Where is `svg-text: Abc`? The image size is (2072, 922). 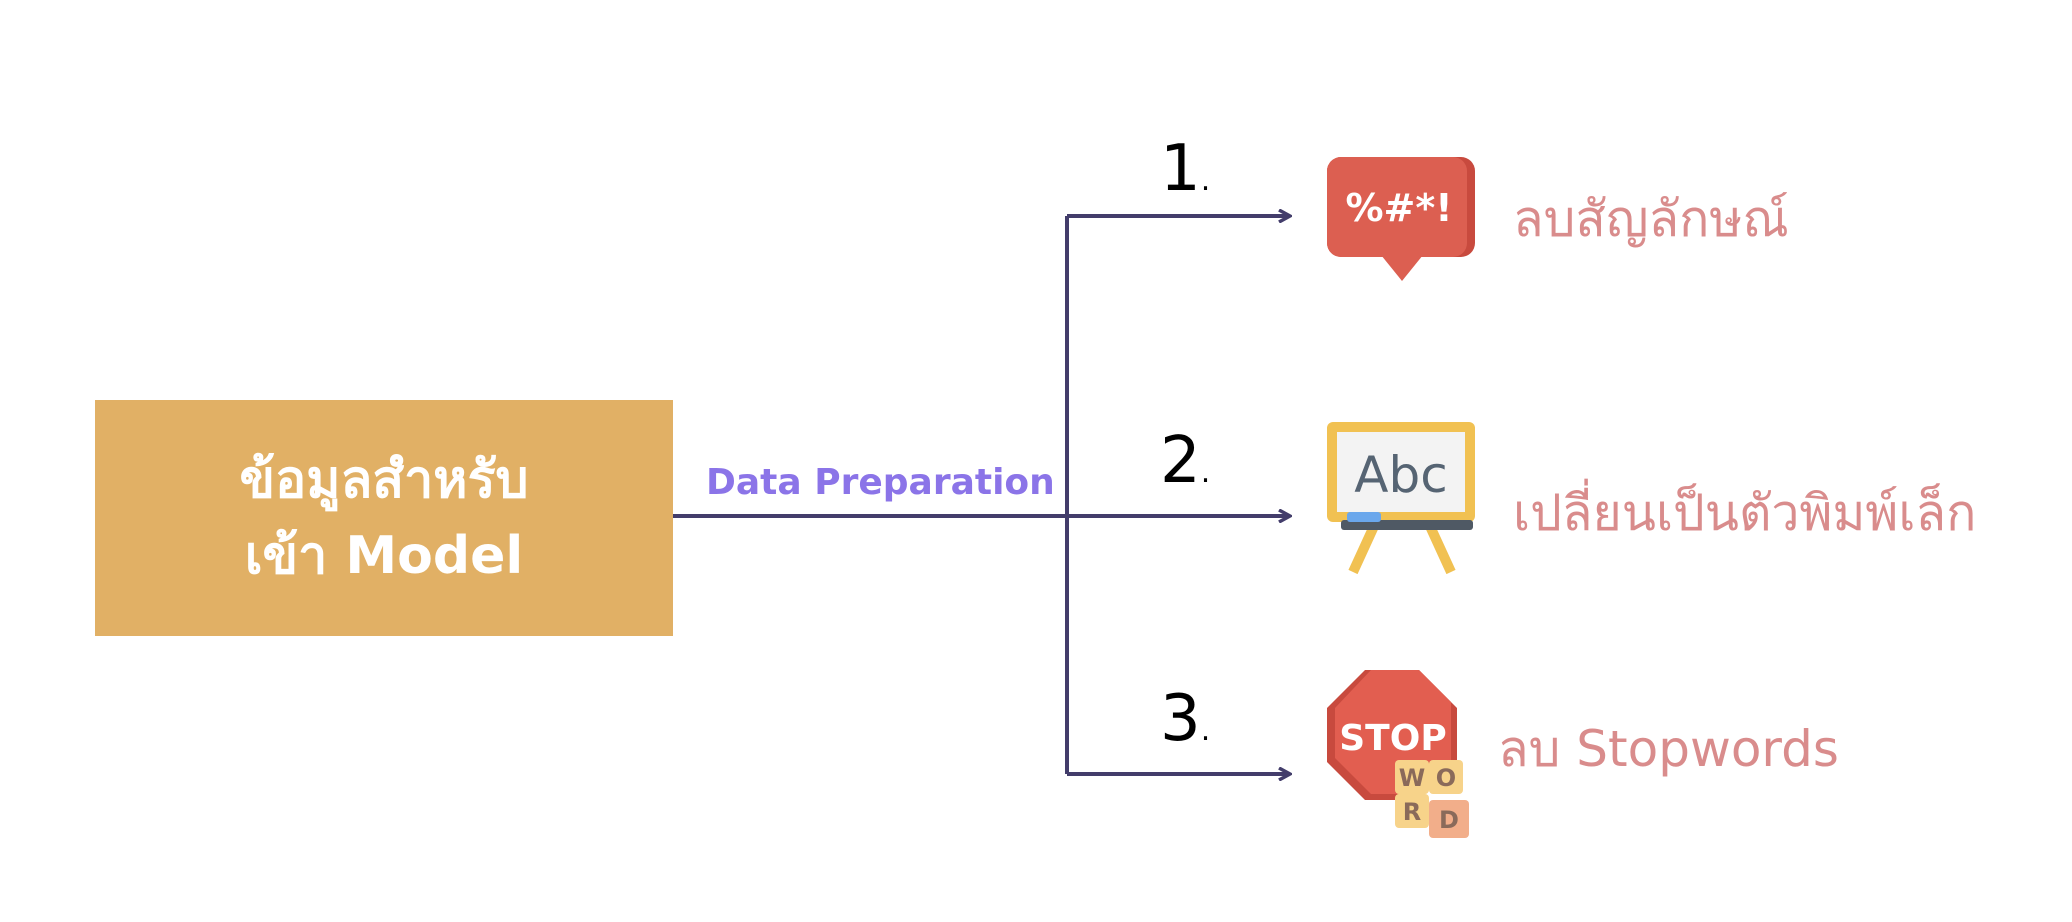
svg-text: Abc is located at coordinates (1400, 475).